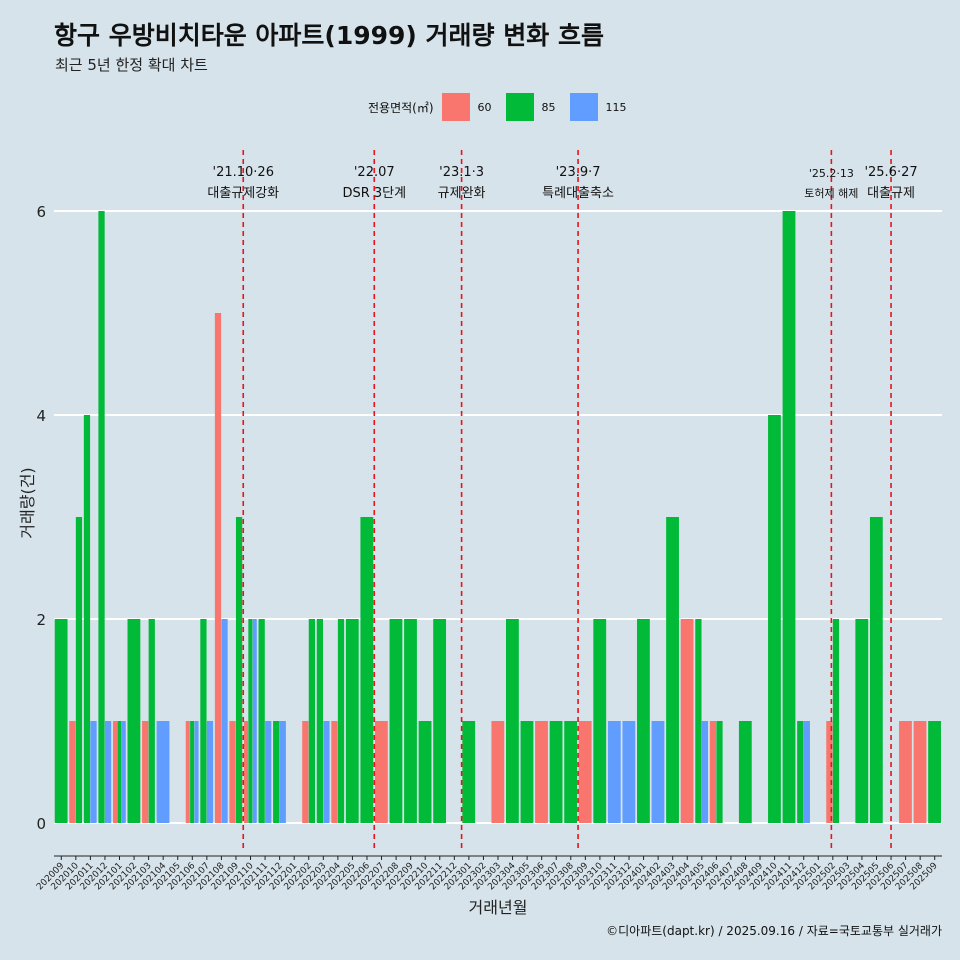 The image size is (960, 960). I want to click on y-tick-label: 6, so click(41, 212).